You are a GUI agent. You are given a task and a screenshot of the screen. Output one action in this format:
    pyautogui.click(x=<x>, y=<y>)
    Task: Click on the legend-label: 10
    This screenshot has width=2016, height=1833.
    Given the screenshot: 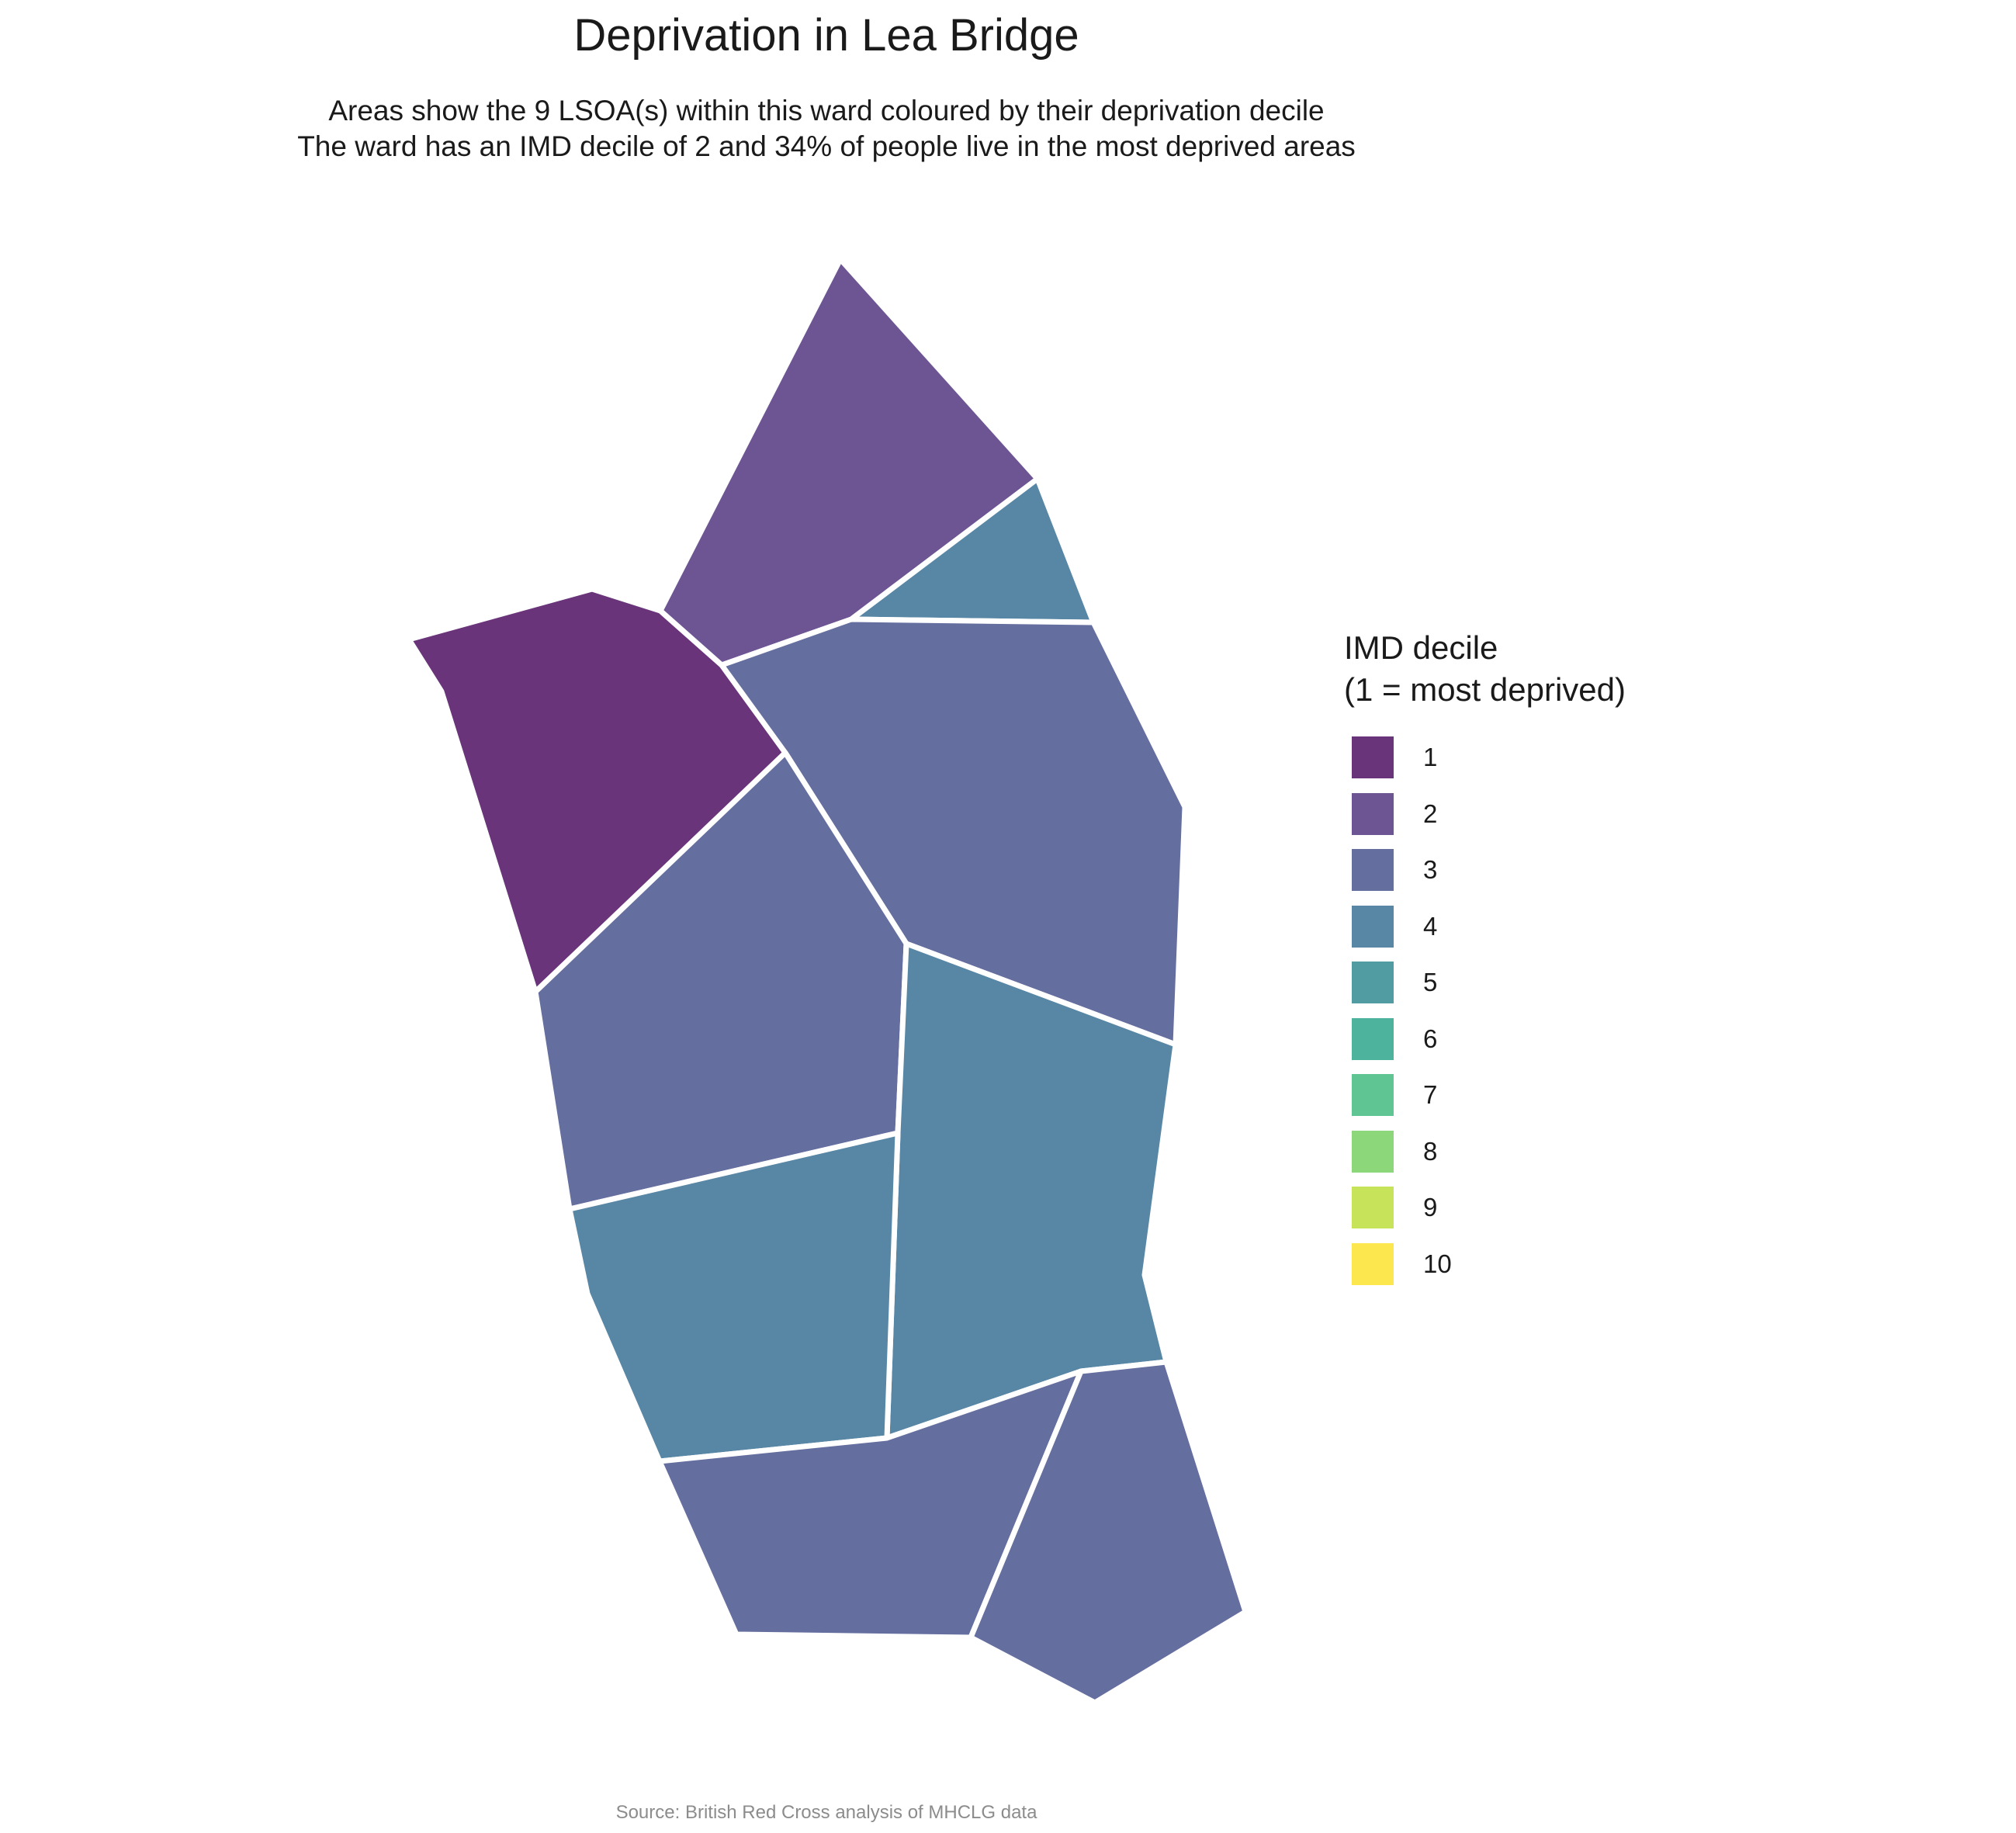 What is the action you would take?
    pyautogui.click(x=1438, y=1263)
    